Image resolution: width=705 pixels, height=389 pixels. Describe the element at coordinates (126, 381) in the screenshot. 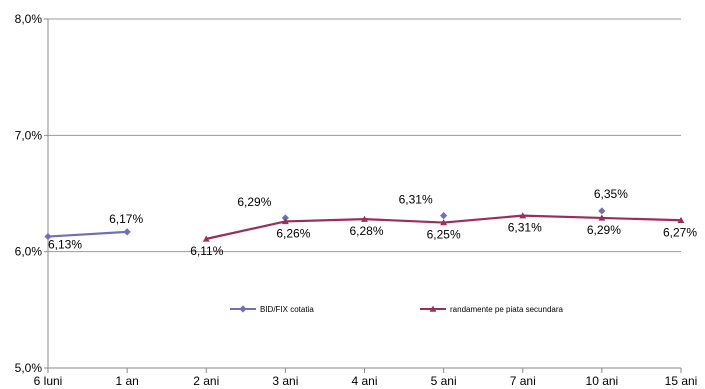

I see `x-tick-label: 1 an` at that location.